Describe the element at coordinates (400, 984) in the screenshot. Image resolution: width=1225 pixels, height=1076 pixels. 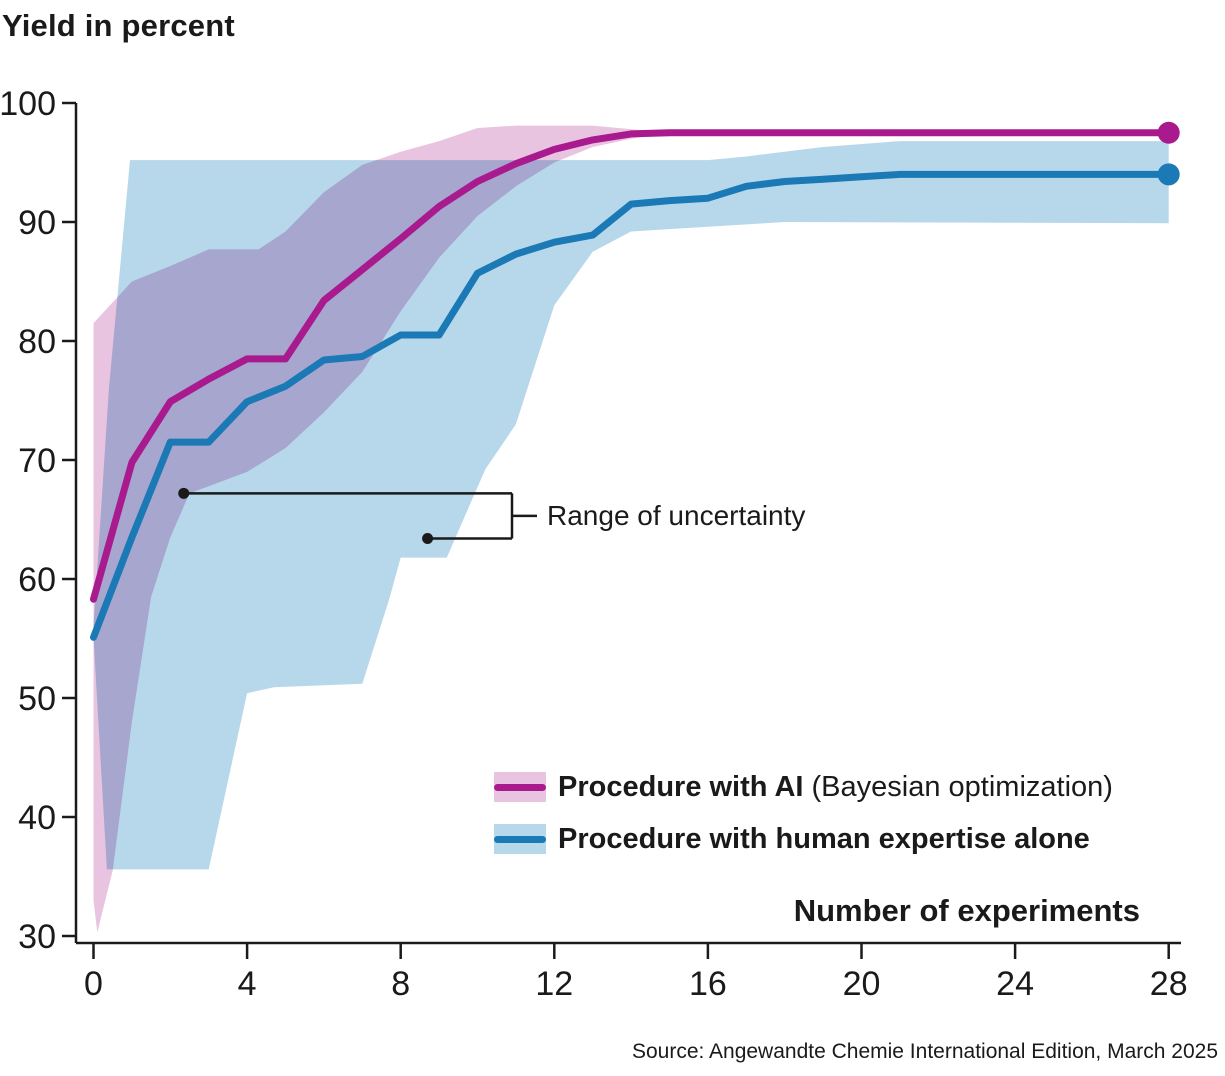
I see `x-tick-label: 8` at that location.